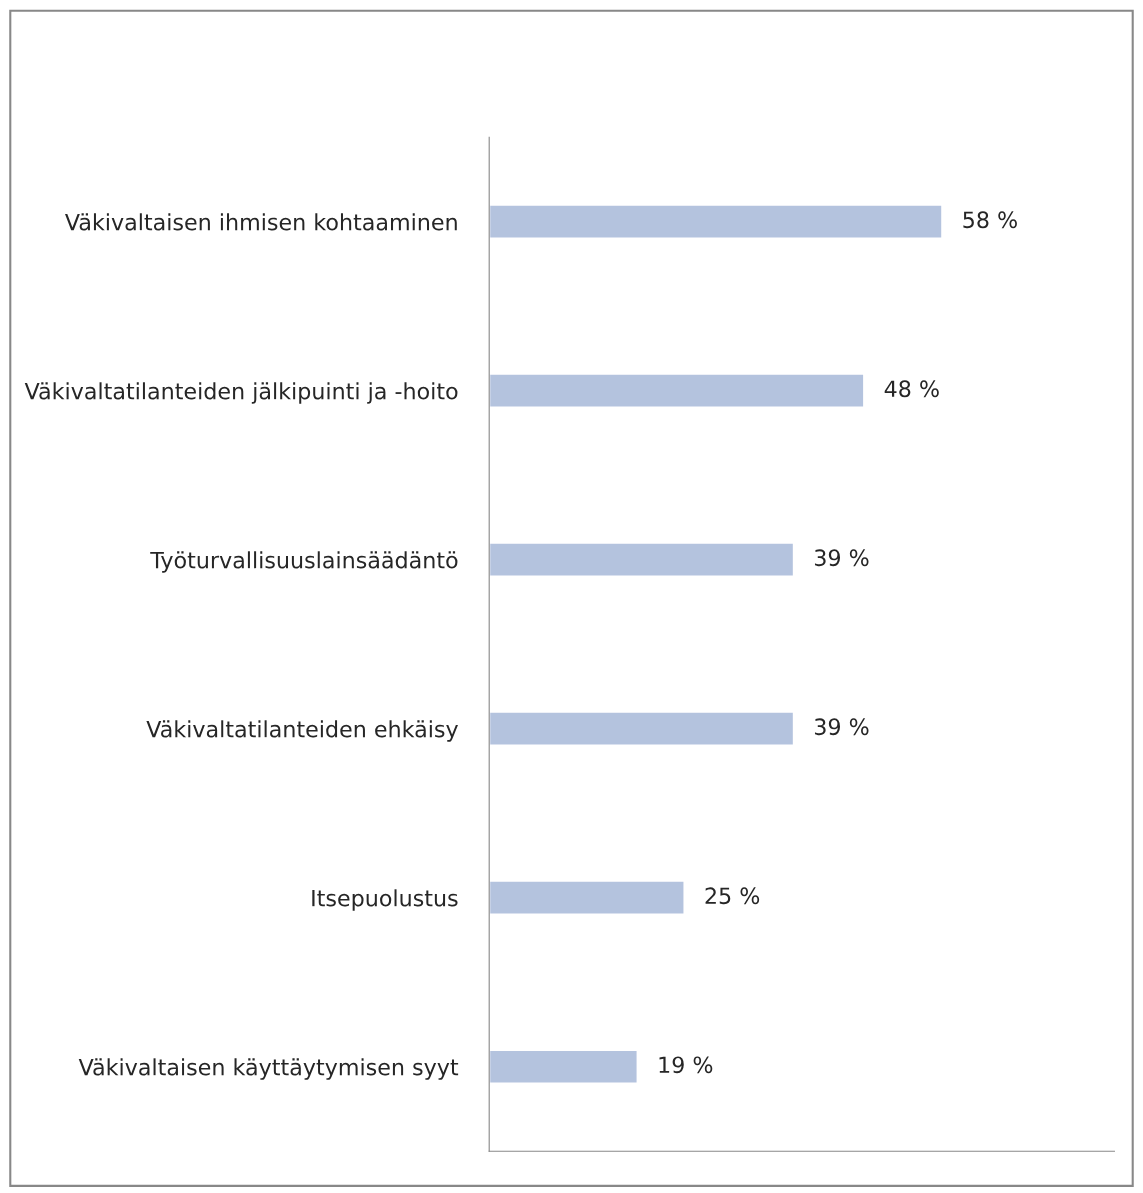 The image size is (1143, 1193). I want to click on y-tick-label: Työturvallisuuslainsäädäntö, so click(304, 562).